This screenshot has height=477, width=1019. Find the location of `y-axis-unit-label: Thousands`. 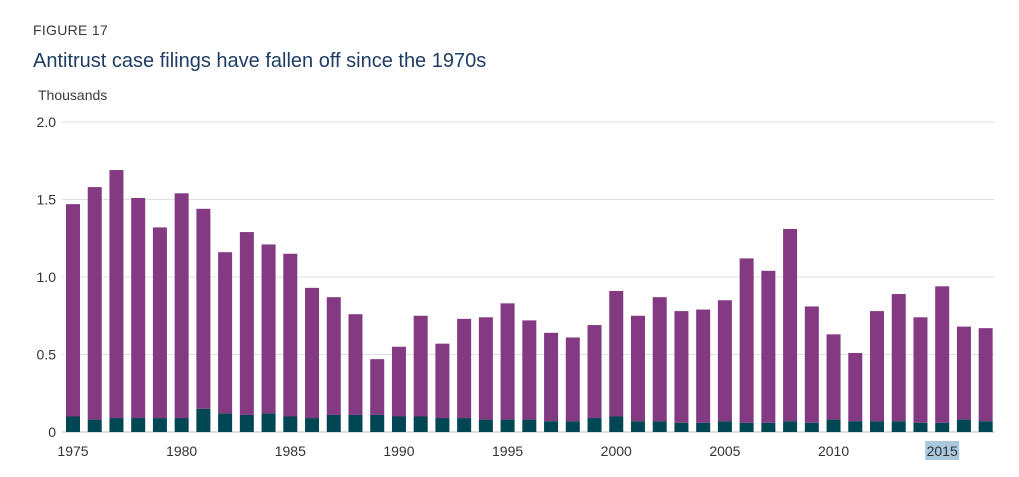

y-axis-unit-label: Thousands is located at coordinates (73, 95).